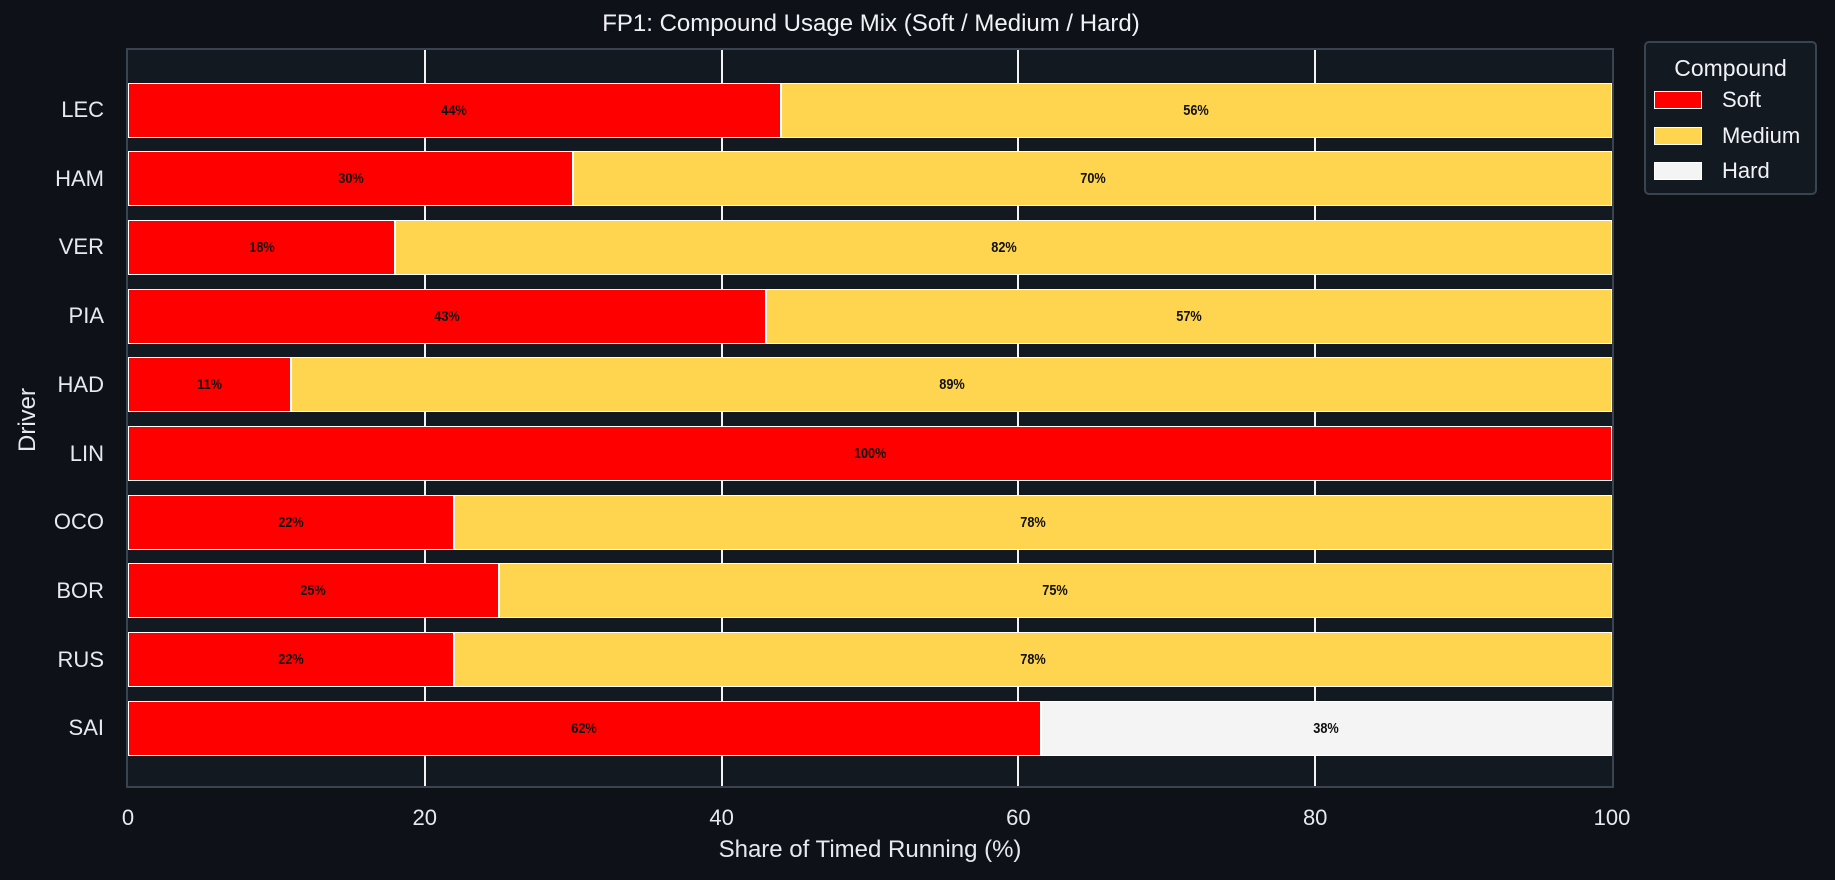 Image resolution: width=1835 pixels, height=880 pixels. I want to click on bar-value-label: 89%, so click(951, 385).